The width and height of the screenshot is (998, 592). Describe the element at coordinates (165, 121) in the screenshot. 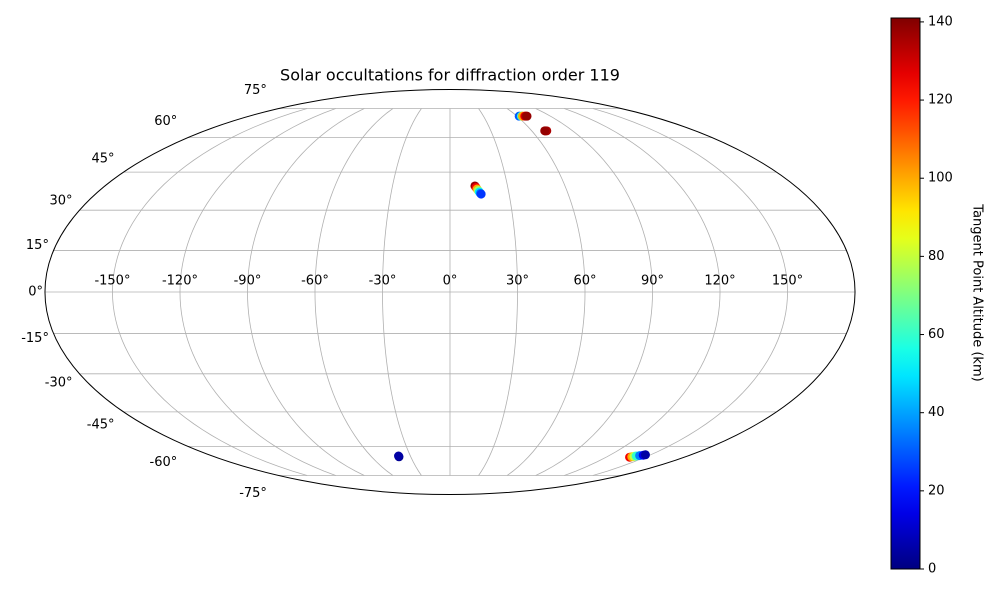

I see `y-tick-label: 60°` at that location.